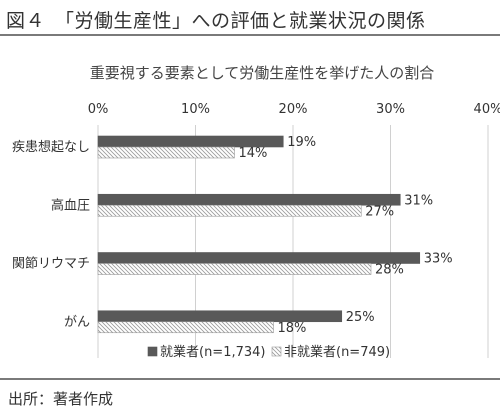 The height and width of the screenshot is (412, 500). I want to click on data-label: 27%, so click(379, 211).